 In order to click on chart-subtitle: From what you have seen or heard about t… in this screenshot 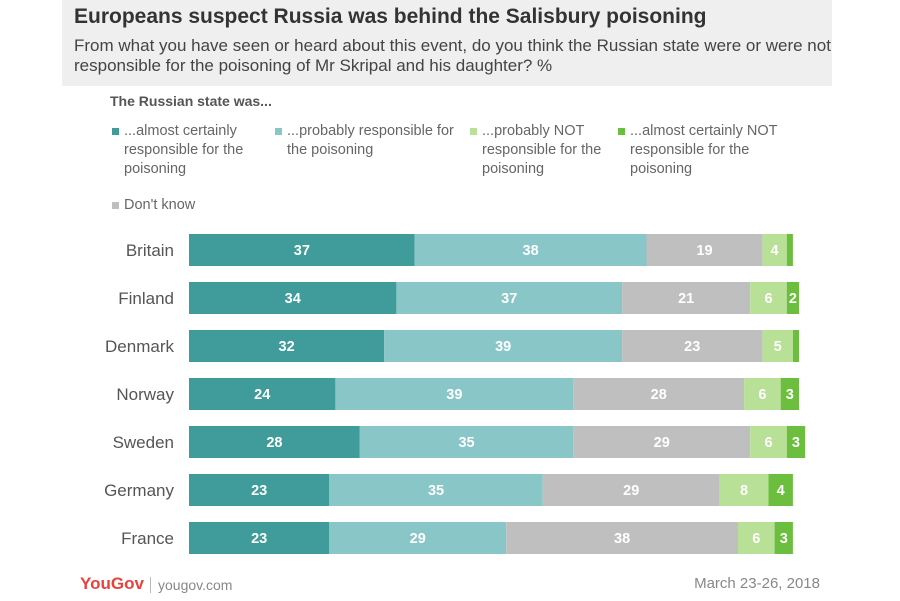, I will do `click(452, 55)`.